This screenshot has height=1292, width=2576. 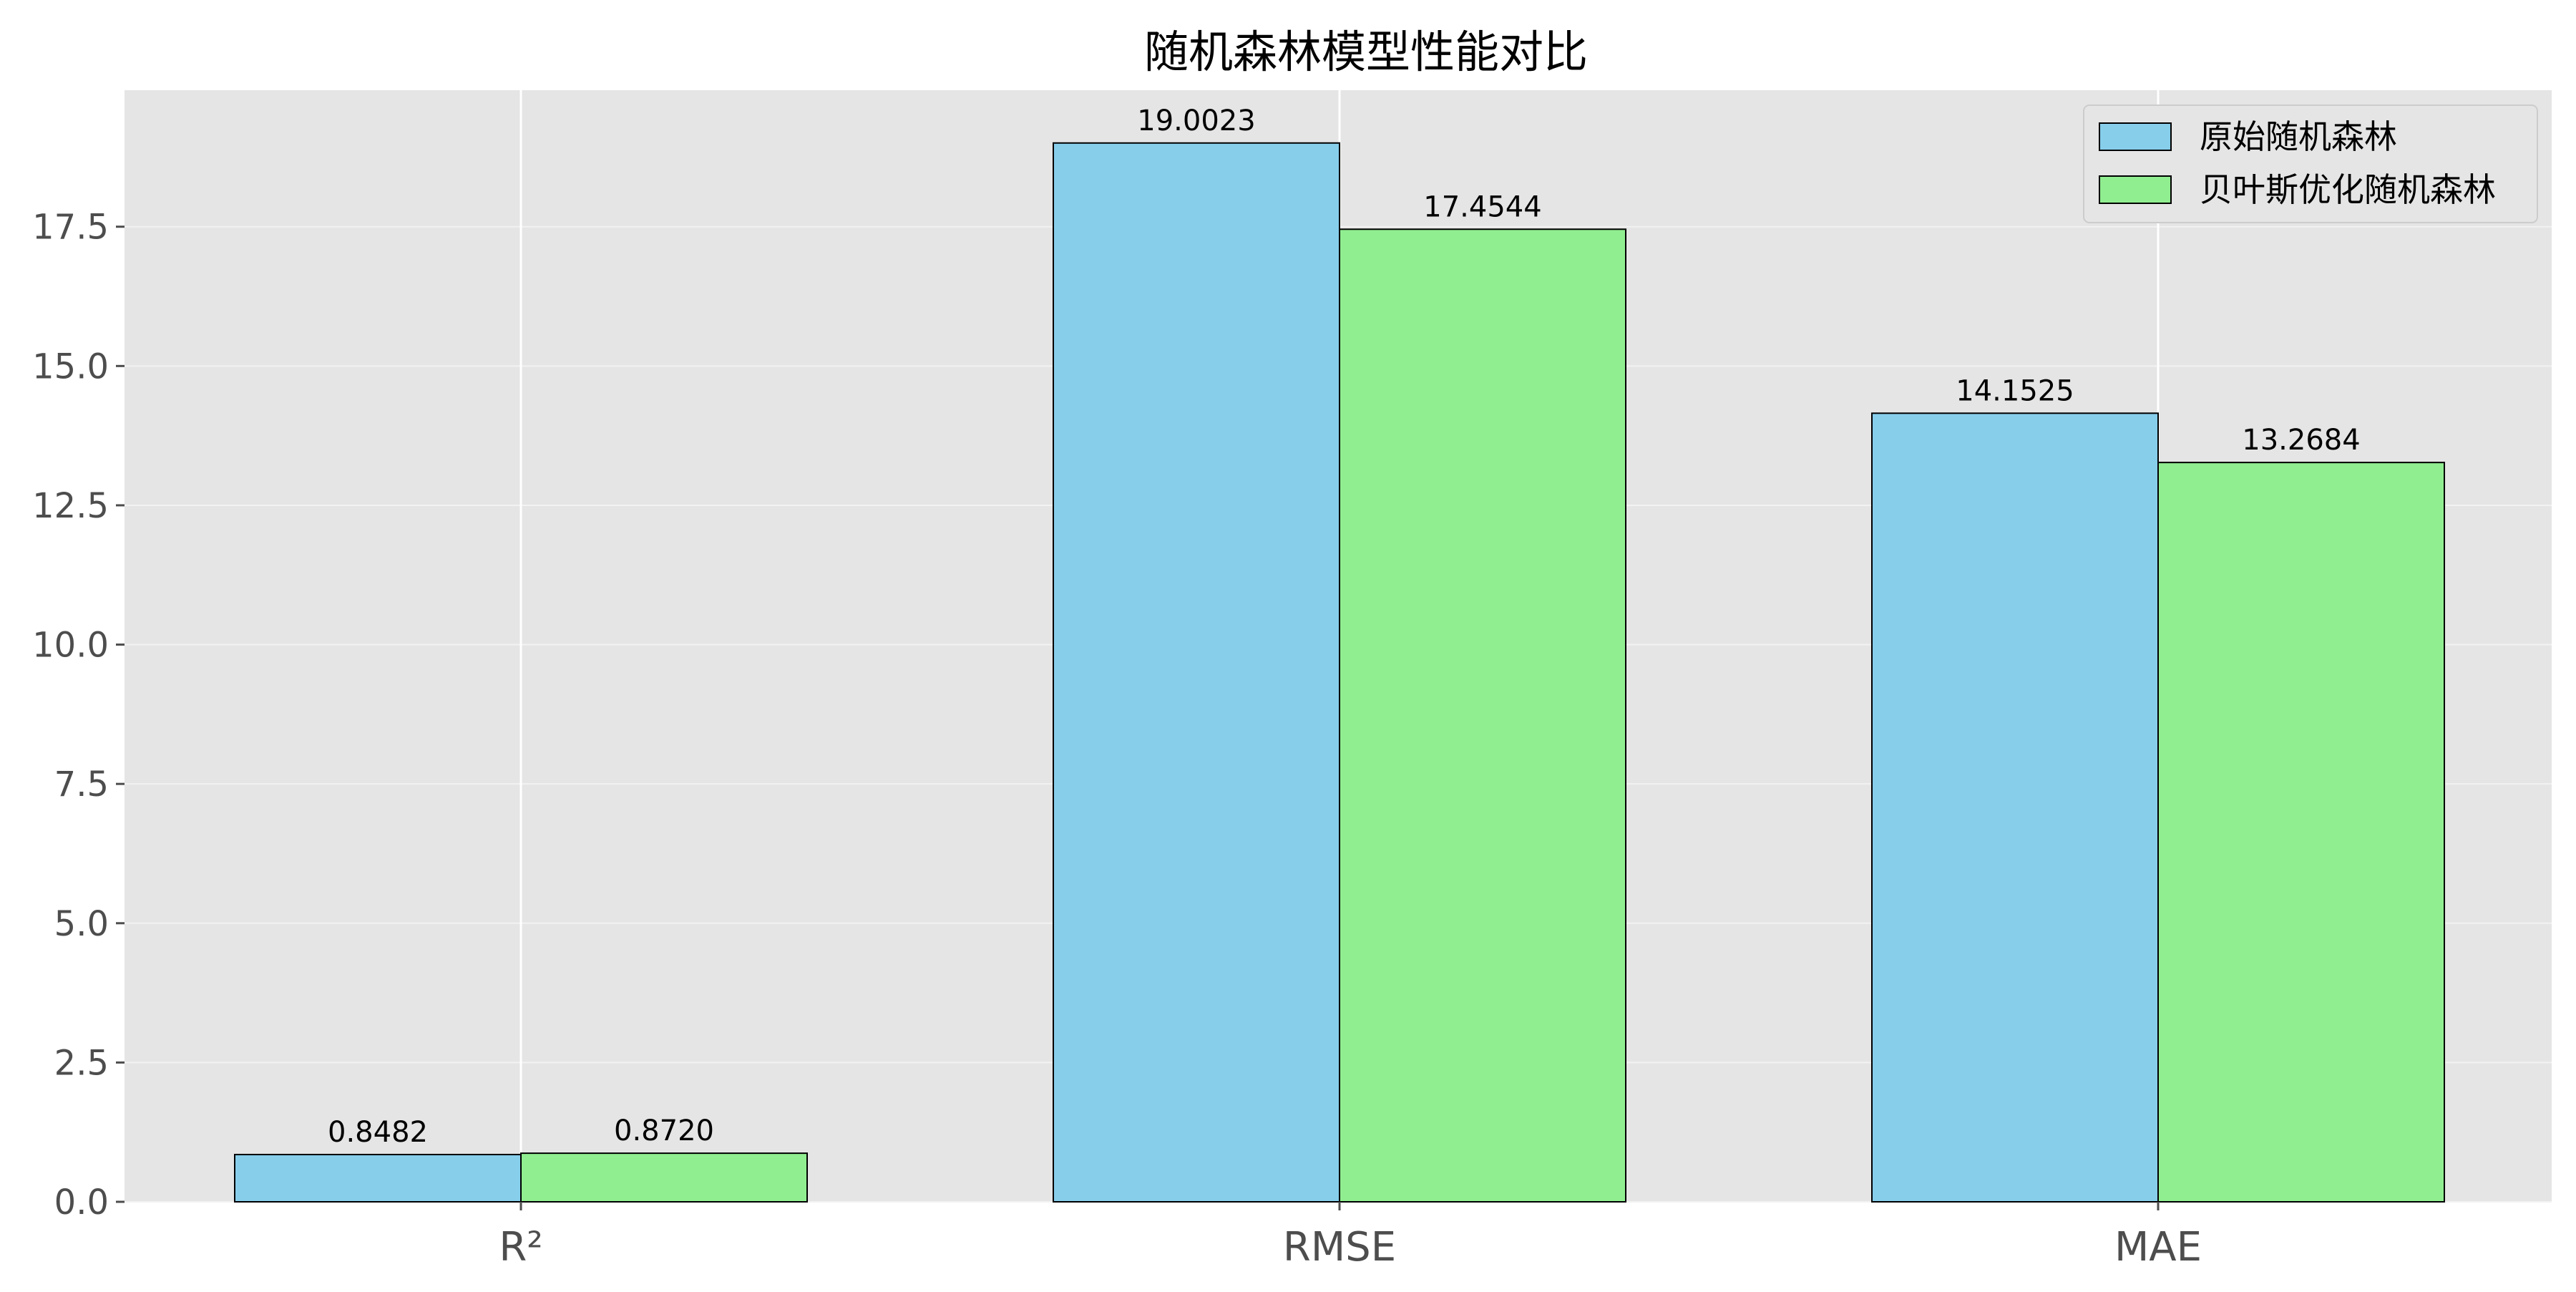 I want to click on legend-swatch-bayes, so click(x=2135, y=189).